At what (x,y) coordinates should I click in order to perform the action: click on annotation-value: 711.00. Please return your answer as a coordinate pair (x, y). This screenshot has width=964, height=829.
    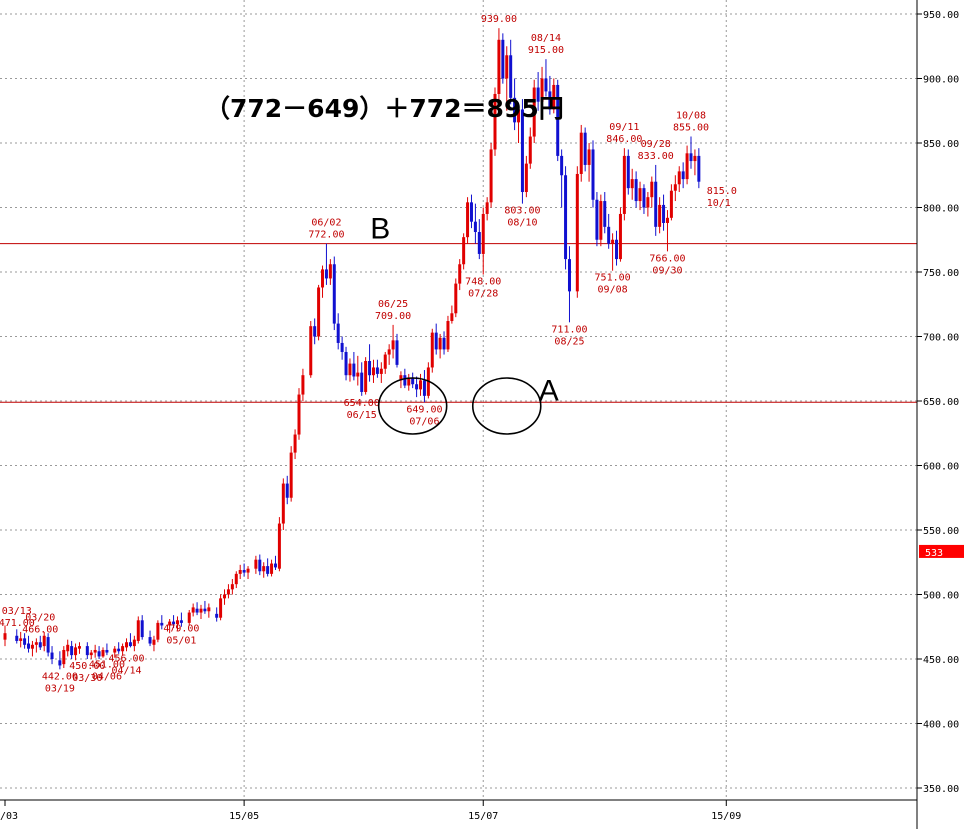
    Looking at the image, I should click on (569, 329).